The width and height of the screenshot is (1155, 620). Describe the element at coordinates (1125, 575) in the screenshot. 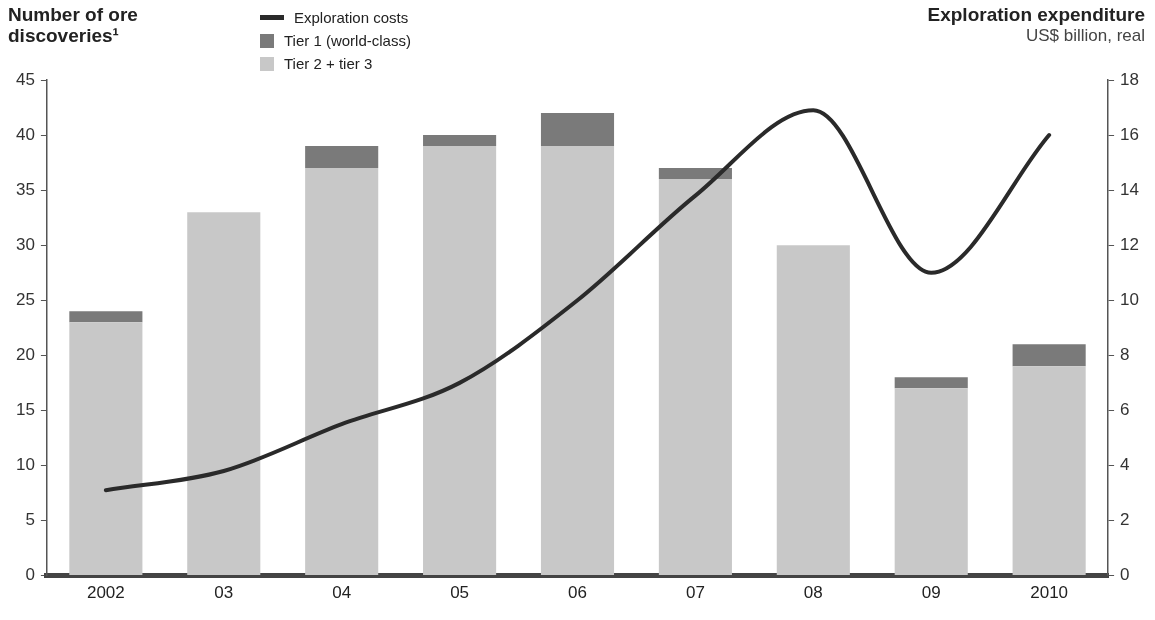

I see `y2-tick-label: 0` at that location.